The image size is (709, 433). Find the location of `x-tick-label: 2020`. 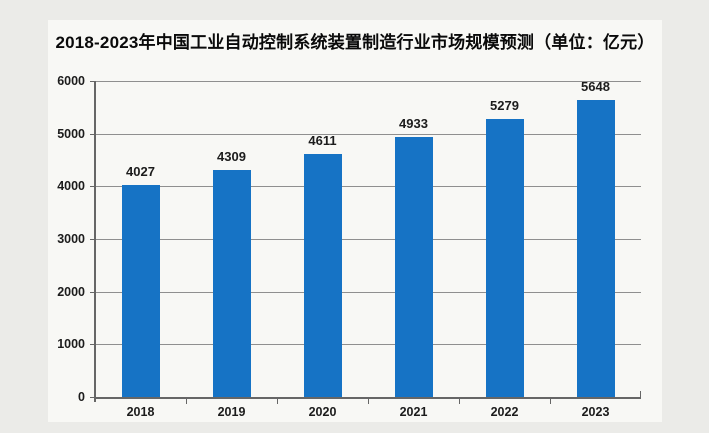

x-tick-label: 2020 is located at coordinates (322, 412).